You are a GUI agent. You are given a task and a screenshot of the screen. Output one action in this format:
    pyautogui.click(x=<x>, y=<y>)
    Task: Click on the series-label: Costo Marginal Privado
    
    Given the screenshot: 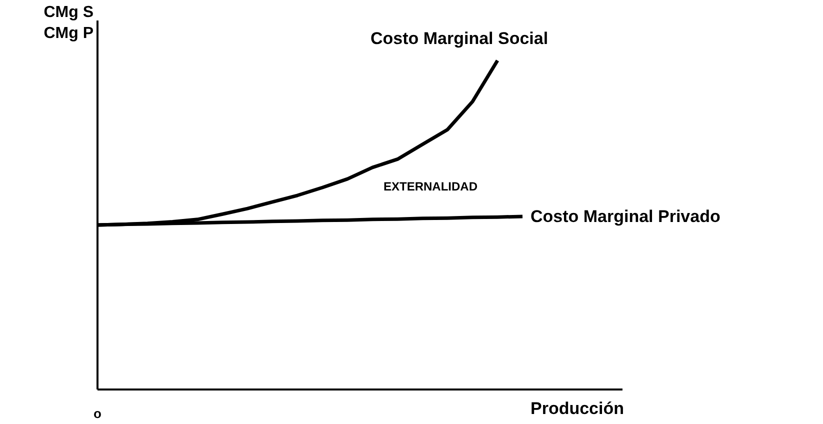 What is the action you would take?
    pyautogui.click(x=625, y=216)
    